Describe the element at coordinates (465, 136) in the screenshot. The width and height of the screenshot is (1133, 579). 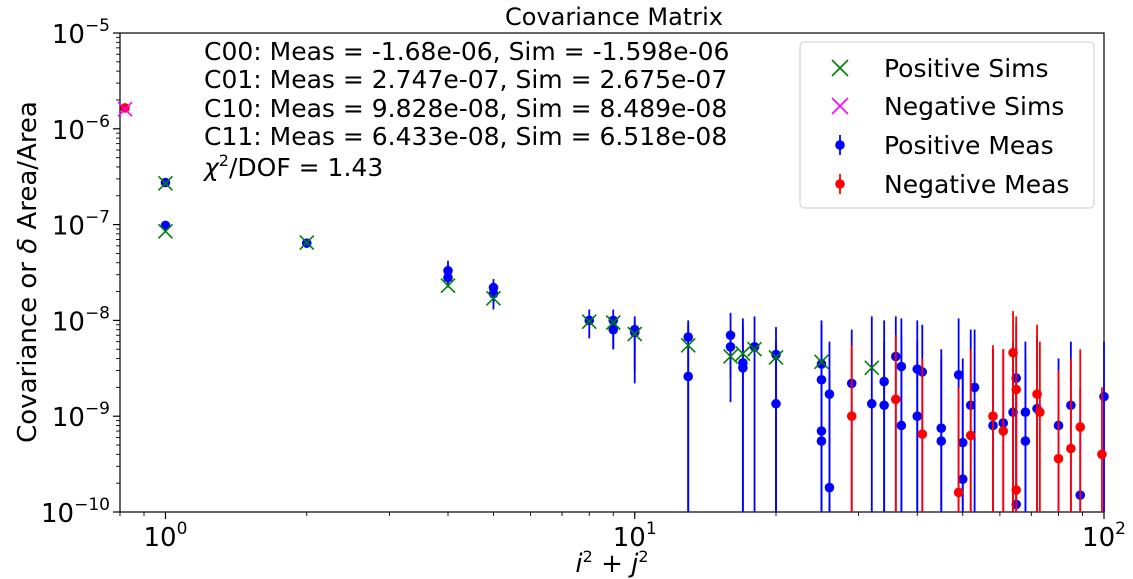
I see `annotation-c11: C11: Meas = 6.433e-08, Sim = 6.518e-08` at that location.